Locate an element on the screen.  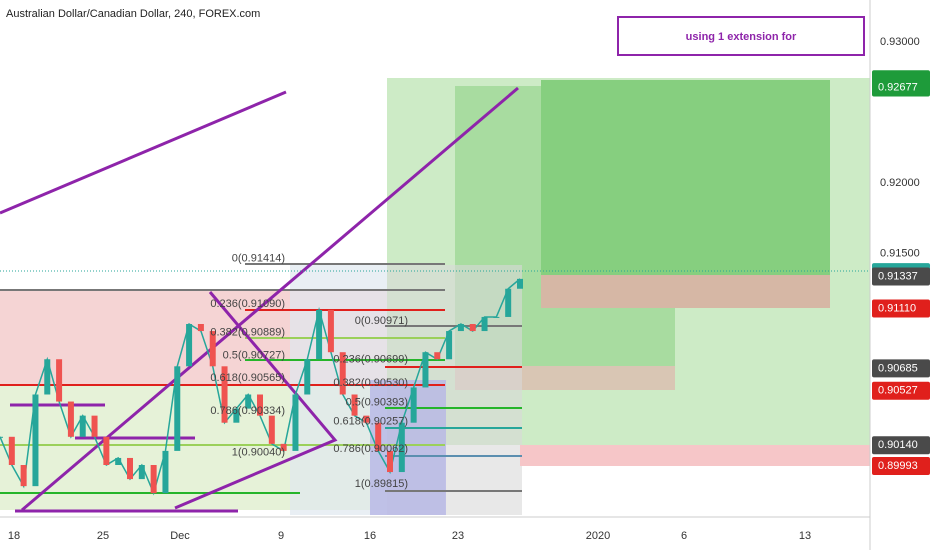
fib-label: 0.382(0.90889) is located at coordinates (247, 333).